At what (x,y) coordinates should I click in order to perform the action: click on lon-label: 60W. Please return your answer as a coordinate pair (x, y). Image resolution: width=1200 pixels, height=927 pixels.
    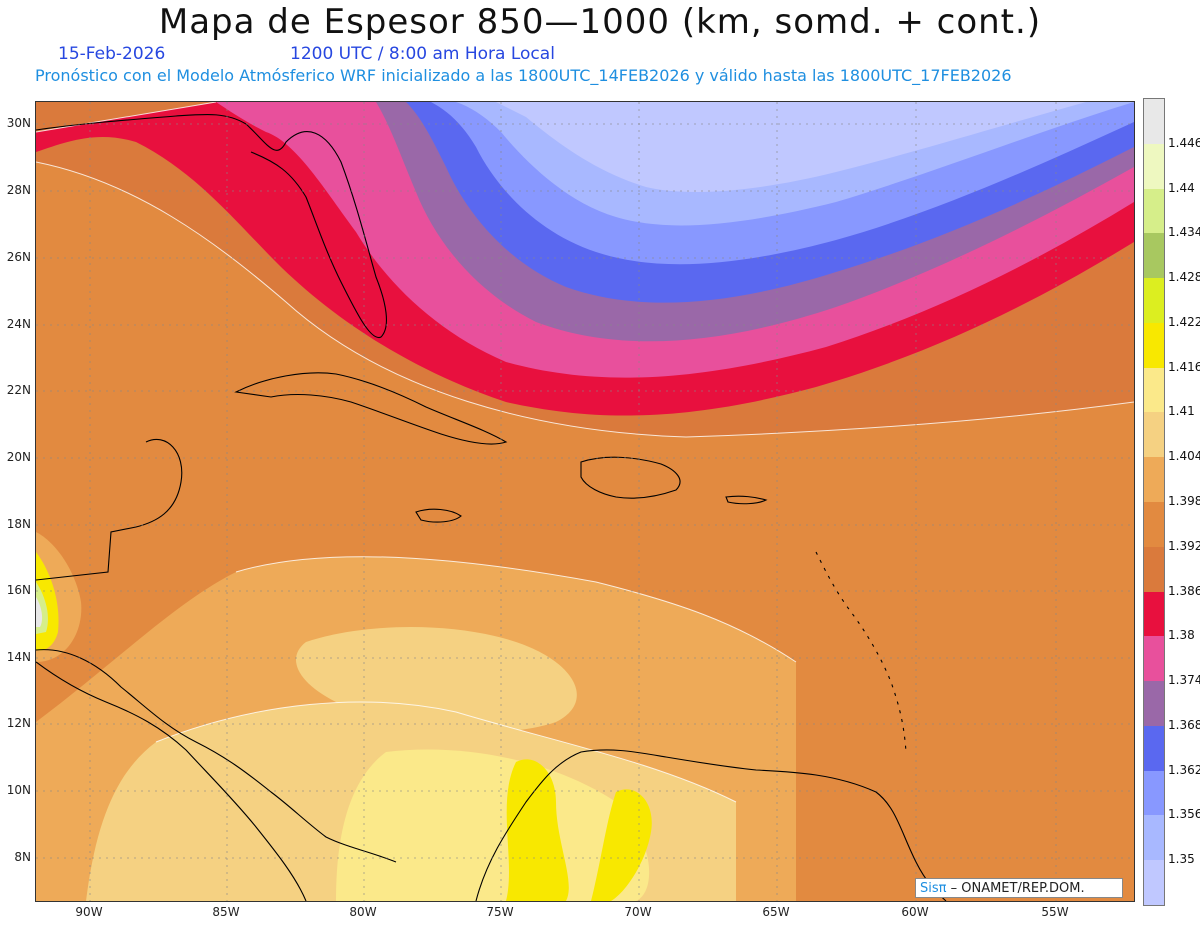
    Looking at the image, I should click on (915, 912).